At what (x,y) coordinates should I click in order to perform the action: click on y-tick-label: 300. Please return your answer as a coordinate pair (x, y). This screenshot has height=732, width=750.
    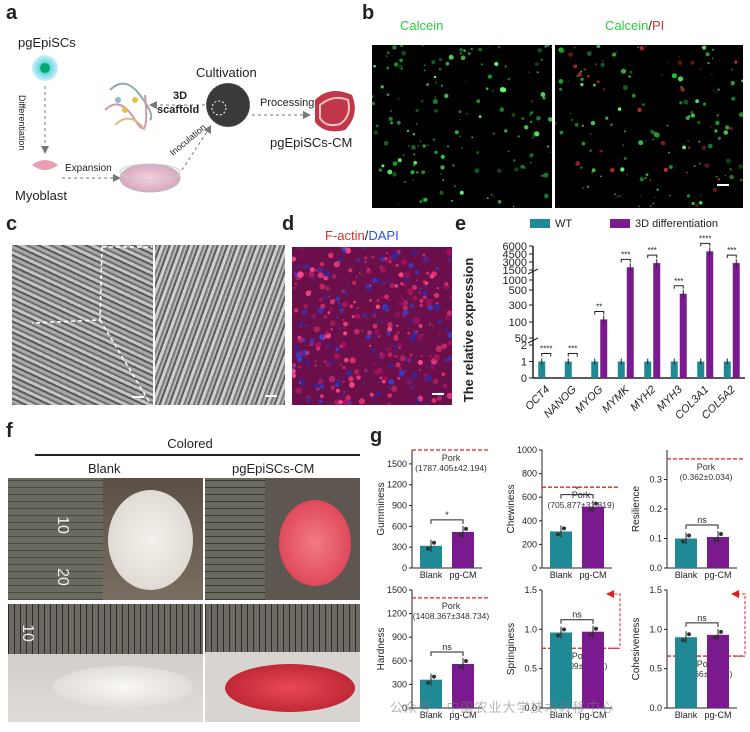
    Looking at the image, I should click on (399, 547).